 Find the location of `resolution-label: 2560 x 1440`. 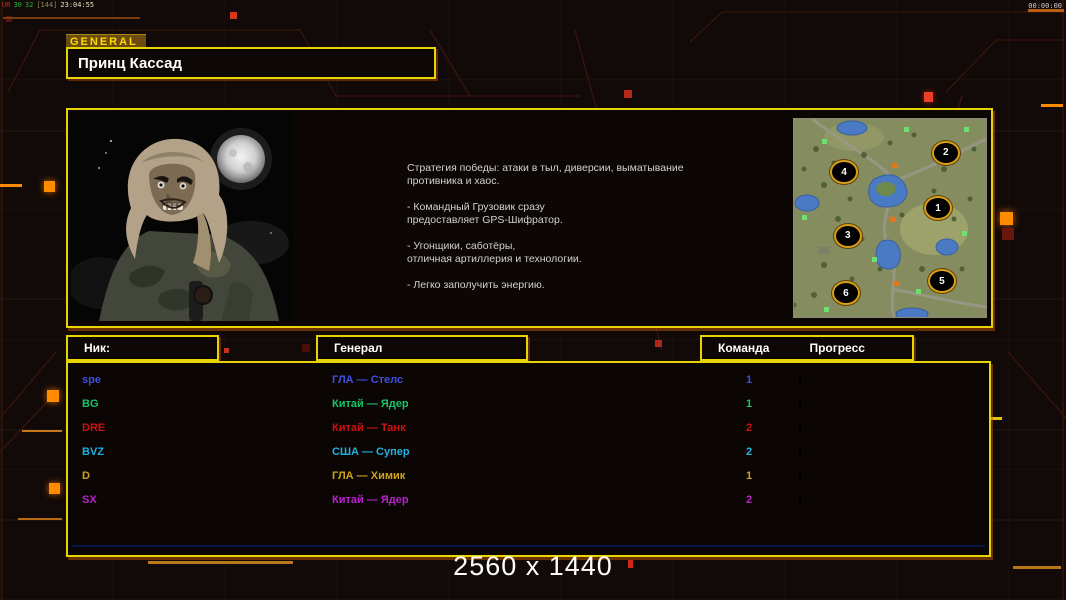

resolution-label: 2560 x 1440 is located at coordinates (533, 566).